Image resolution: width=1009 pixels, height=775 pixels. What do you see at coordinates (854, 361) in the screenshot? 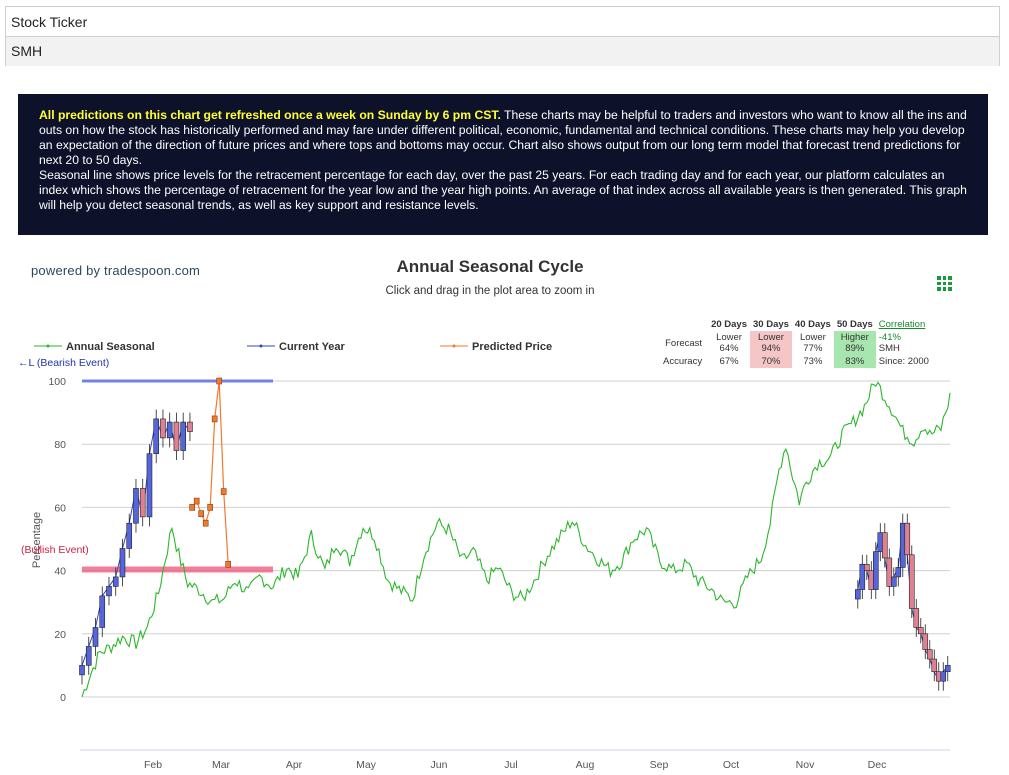
I see `accuracy-50: 83%` at bounding box center [854, 361].